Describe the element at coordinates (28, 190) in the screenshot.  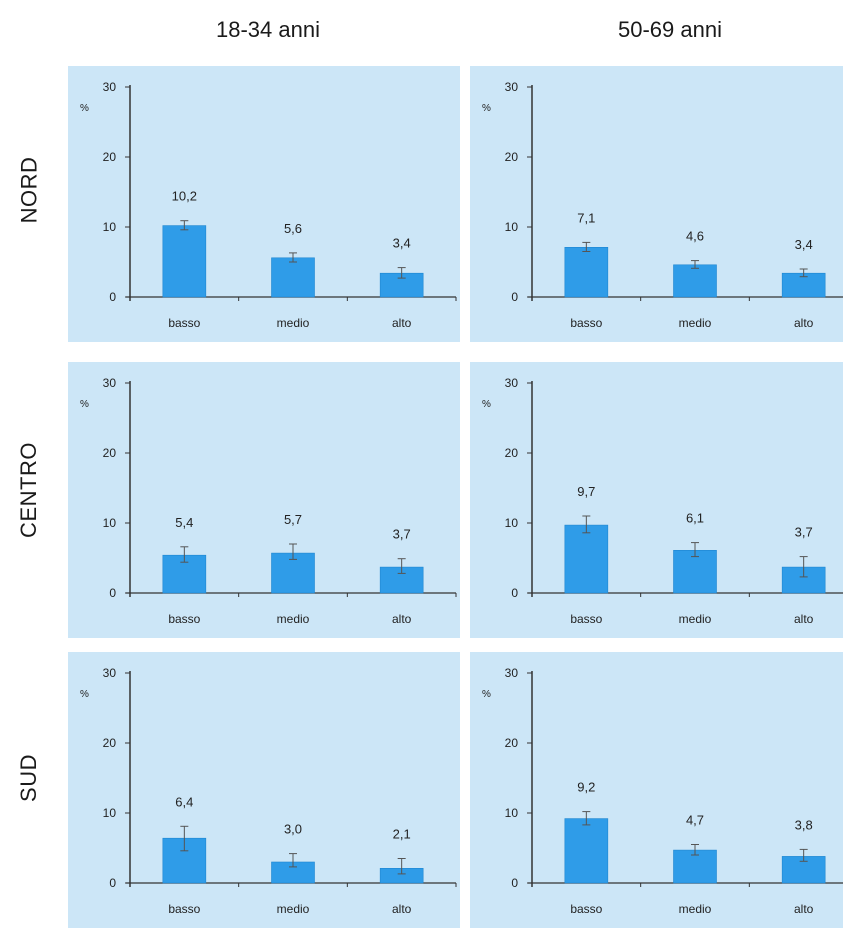
I see `row-header-nord: NORD` at that location.